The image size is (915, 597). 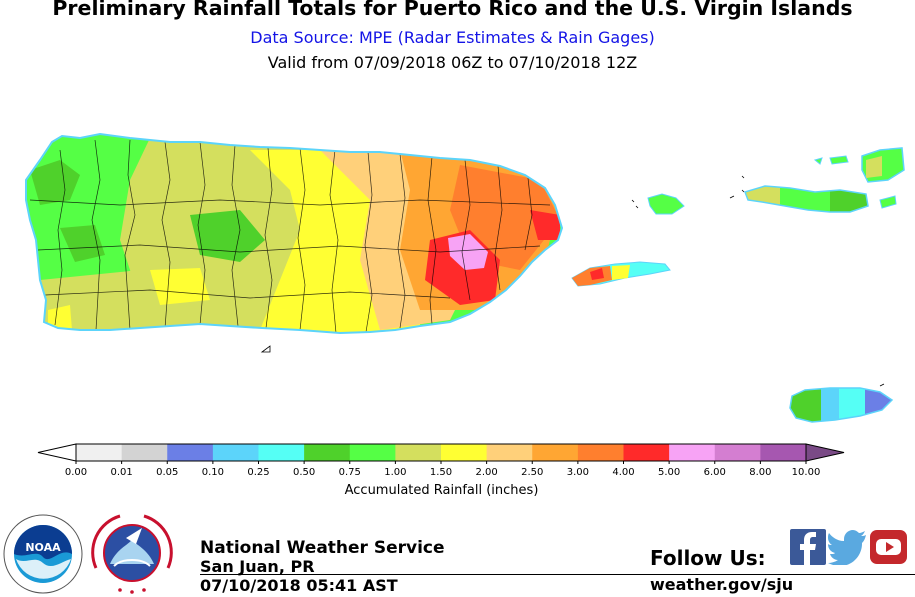 What do you see at coordinates (806, 199) in the screenshot?
I see `st-thomas-st-john` at bounding box center [806, 199].